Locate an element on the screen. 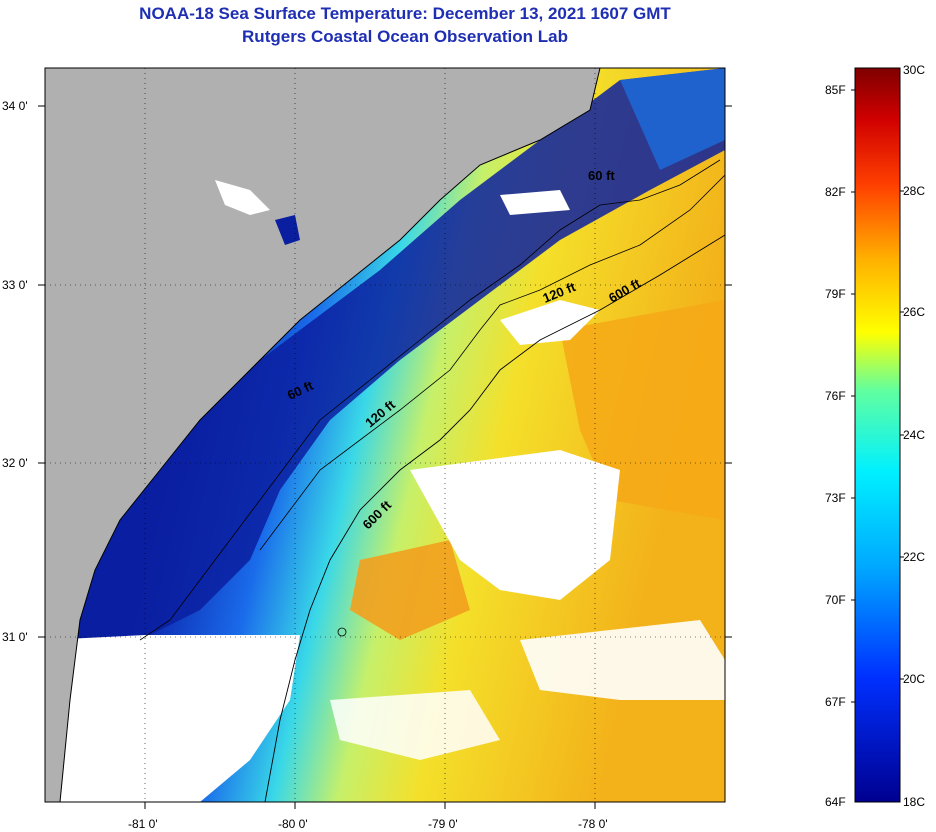  inland-lake is located at coordinates (287, 230).